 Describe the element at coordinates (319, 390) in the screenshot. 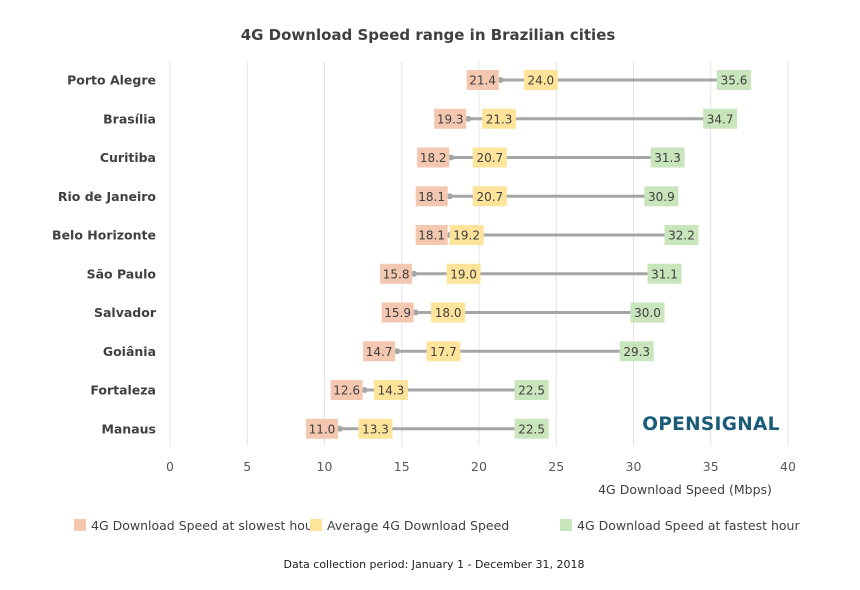

I see `row-8: Fortaleza 12.6 14.3 22.5` at that location.